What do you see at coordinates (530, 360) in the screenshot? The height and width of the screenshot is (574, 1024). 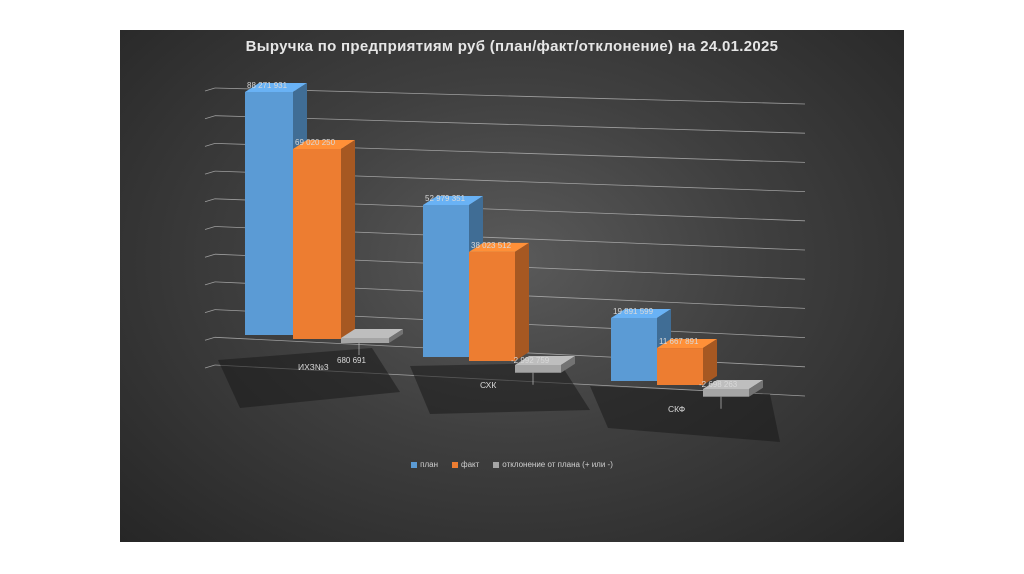 I see `data-label-1-2: -2 992 759` at bounding box center [530, 360].